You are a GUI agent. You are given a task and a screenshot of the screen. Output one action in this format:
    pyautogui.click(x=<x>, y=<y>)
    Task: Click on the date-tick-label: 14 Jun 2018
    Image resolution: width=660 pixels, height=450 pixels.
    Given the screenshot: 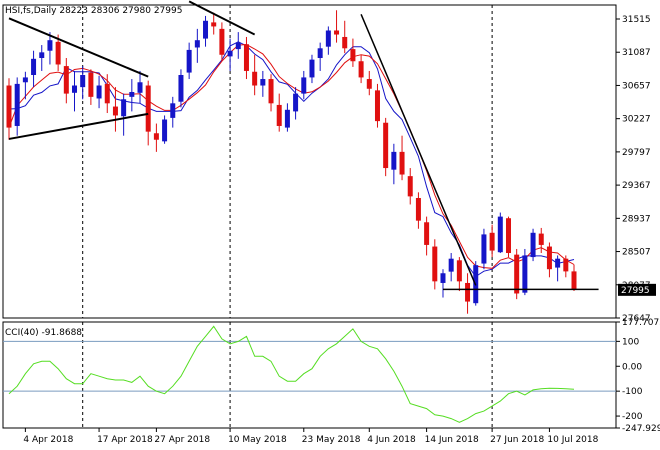 What is the action you would take?
    pyautogui.click(x=452, y=440)
    